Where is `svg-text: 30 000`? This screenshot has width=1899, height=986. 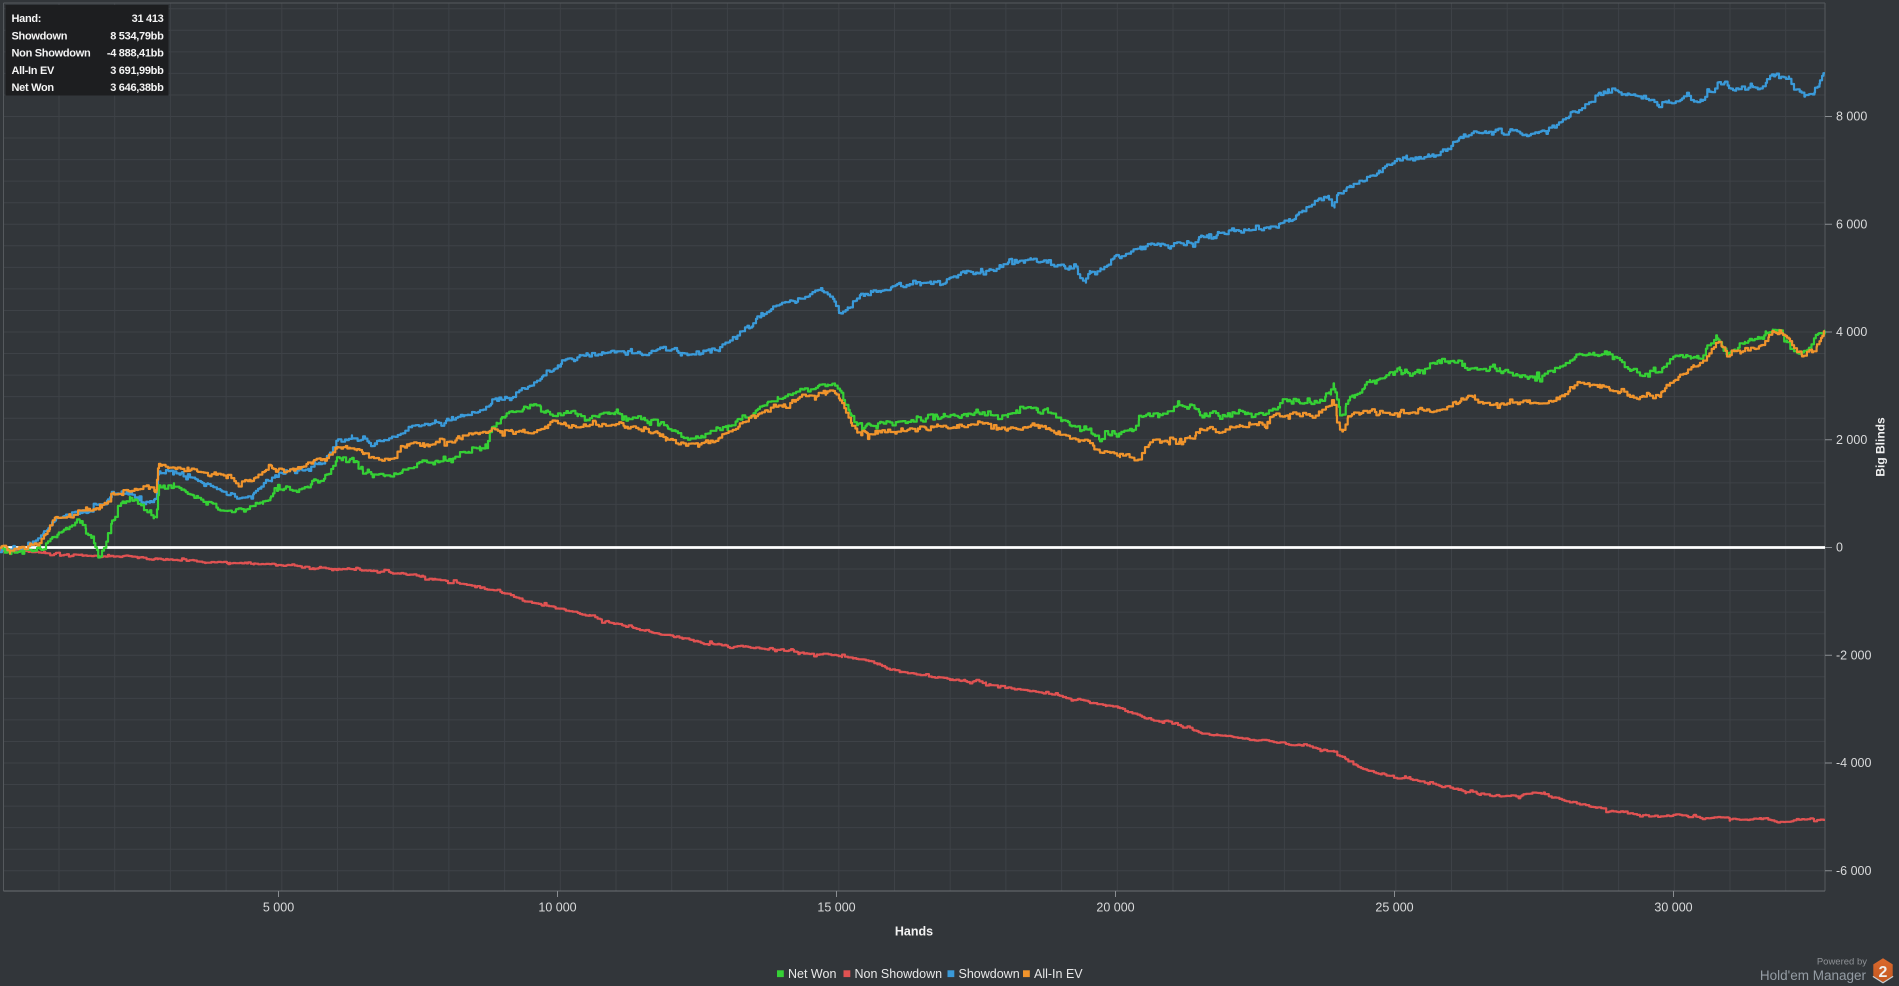 svg-text: 30 000 is located at coordinates (1673, 908).